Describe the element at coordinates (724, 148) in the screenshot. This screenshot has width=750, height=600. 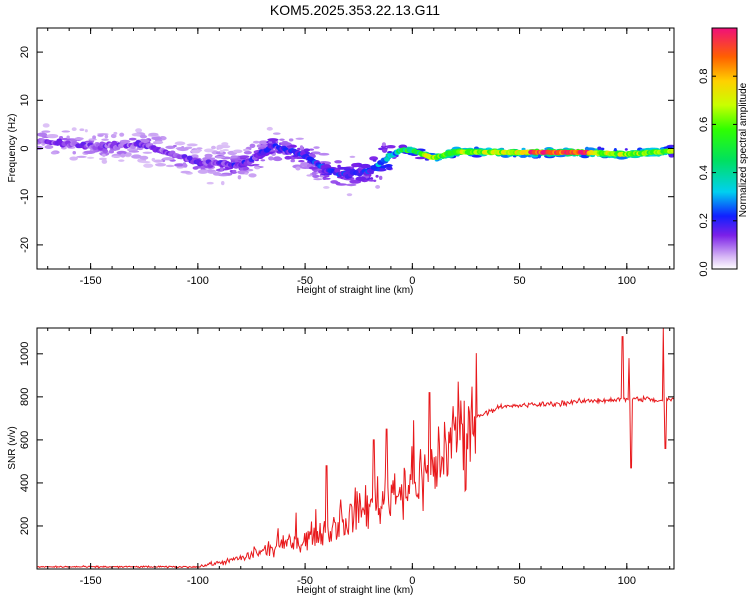
I see `colorbar-gradient` at that location.